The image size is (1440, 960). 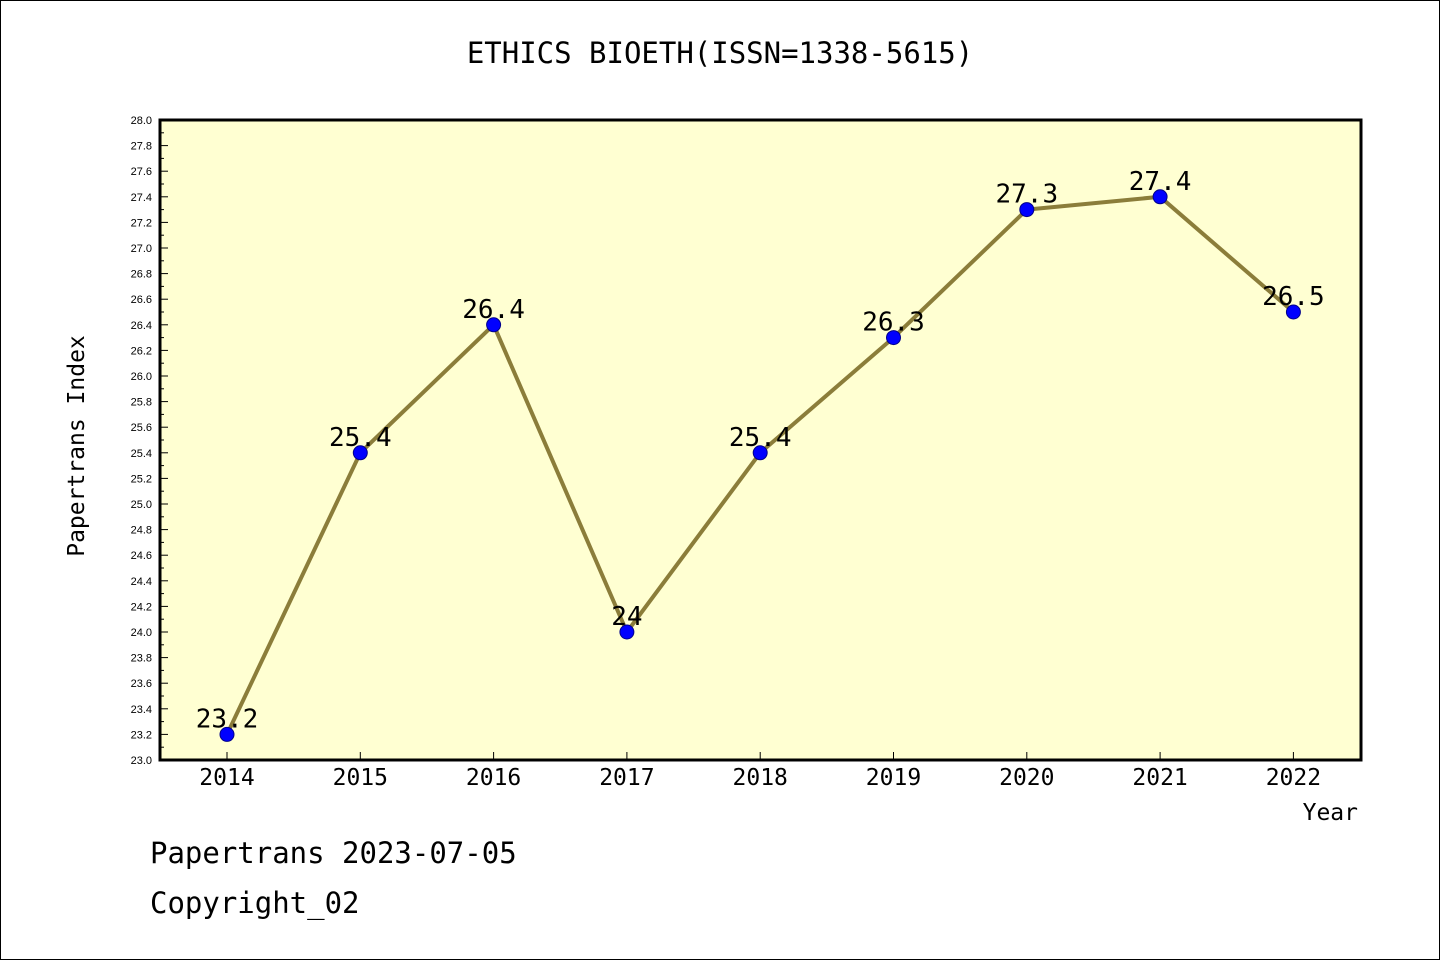 What do you see at coordinates (255, 903) in the screenshot?
I see `footer-copyright: Copyright_02` at bounding box center [255, 903].